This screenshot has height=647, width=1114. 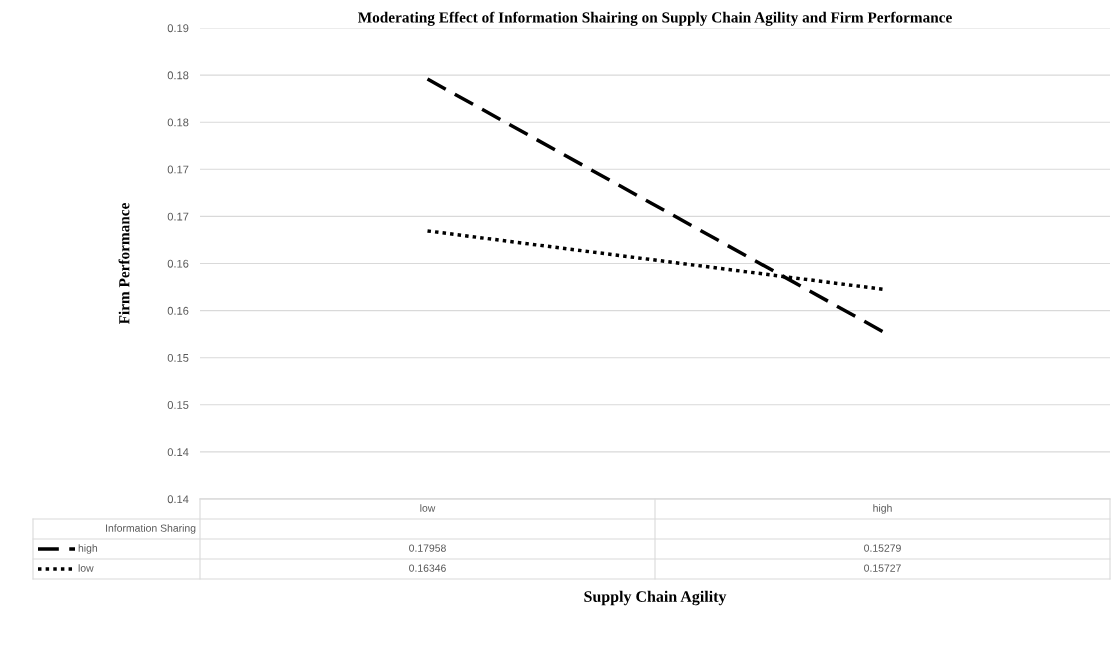 What do you see at coordinates (655, 598) in the screenshot?
I see `x-axis-title: Supply Chain Agility` at bounding box center [655, 598].